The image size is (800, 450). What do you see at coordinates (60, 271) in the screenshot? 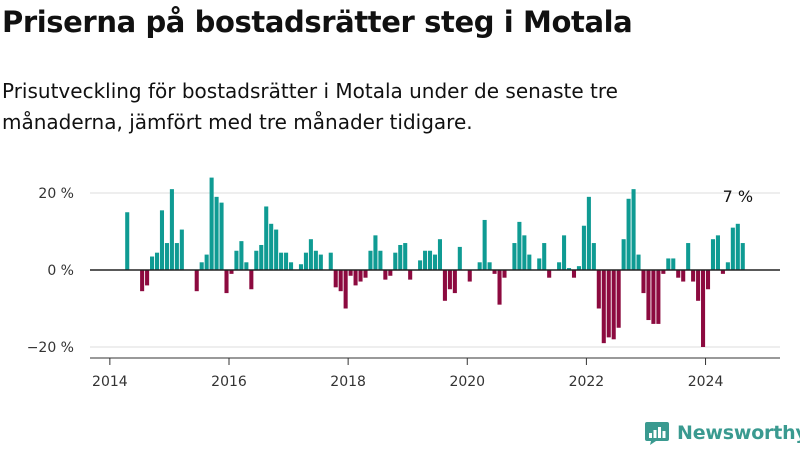
I see `y-tick-label: 0 %` at bounding box center [60, 271].